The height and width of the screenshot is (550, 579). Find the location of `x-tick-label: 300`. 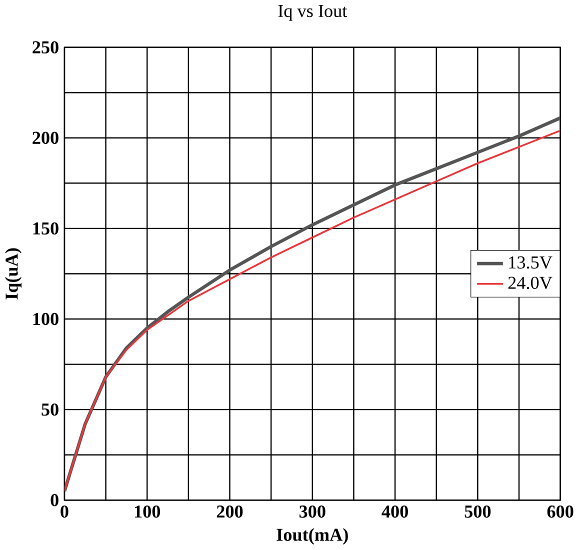

x-tick-label: 300 is located at coordinates (312, 512).